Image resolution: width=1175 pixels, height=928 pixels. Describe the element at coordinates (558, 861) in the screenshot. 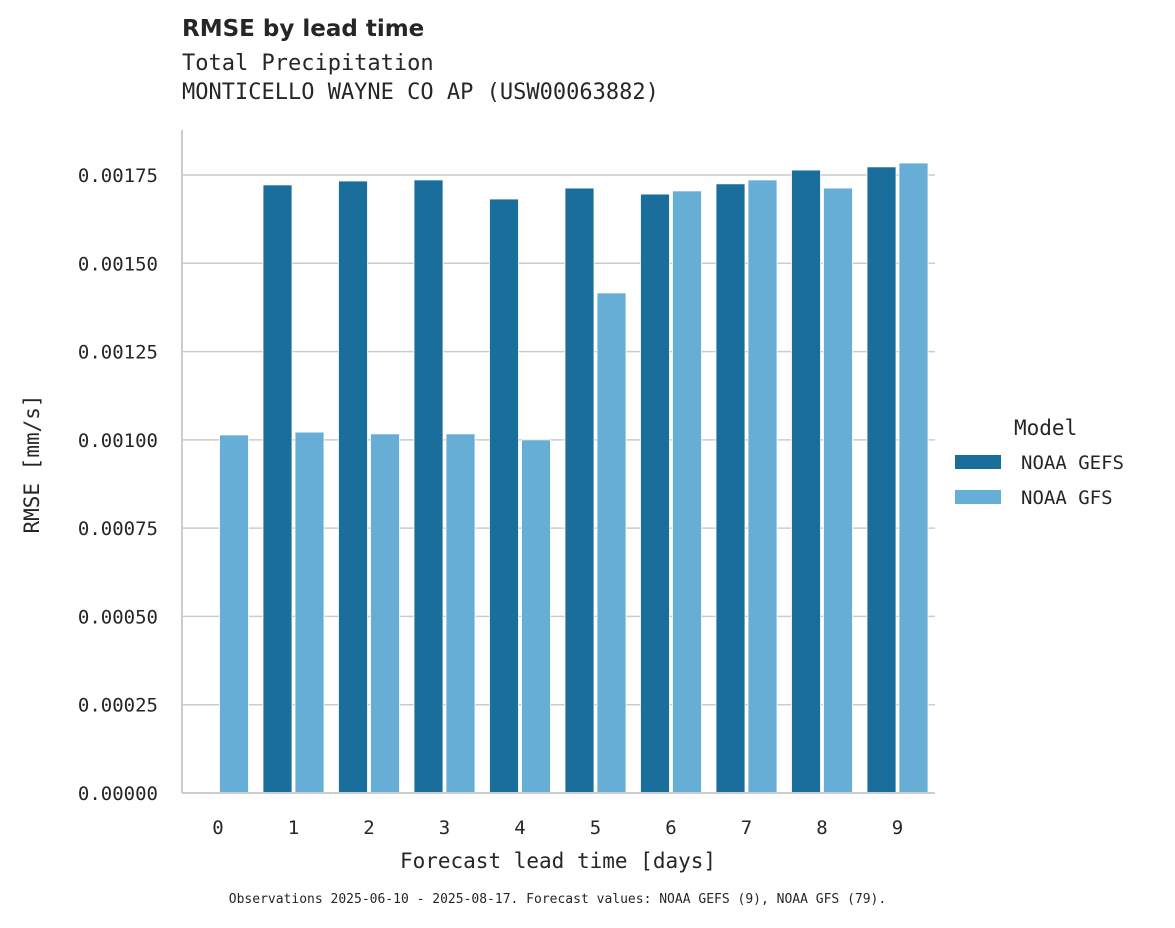

I see `x-axis-label: Forecast lead time [days]` at that location.